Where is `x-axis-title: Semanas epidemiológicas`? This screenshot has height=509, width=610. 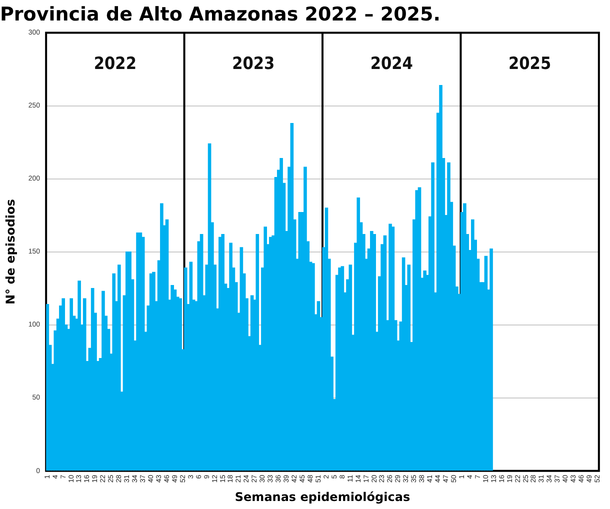 x-axis-title: Semanas epidemiológicas is located at coordinates (322, 497).